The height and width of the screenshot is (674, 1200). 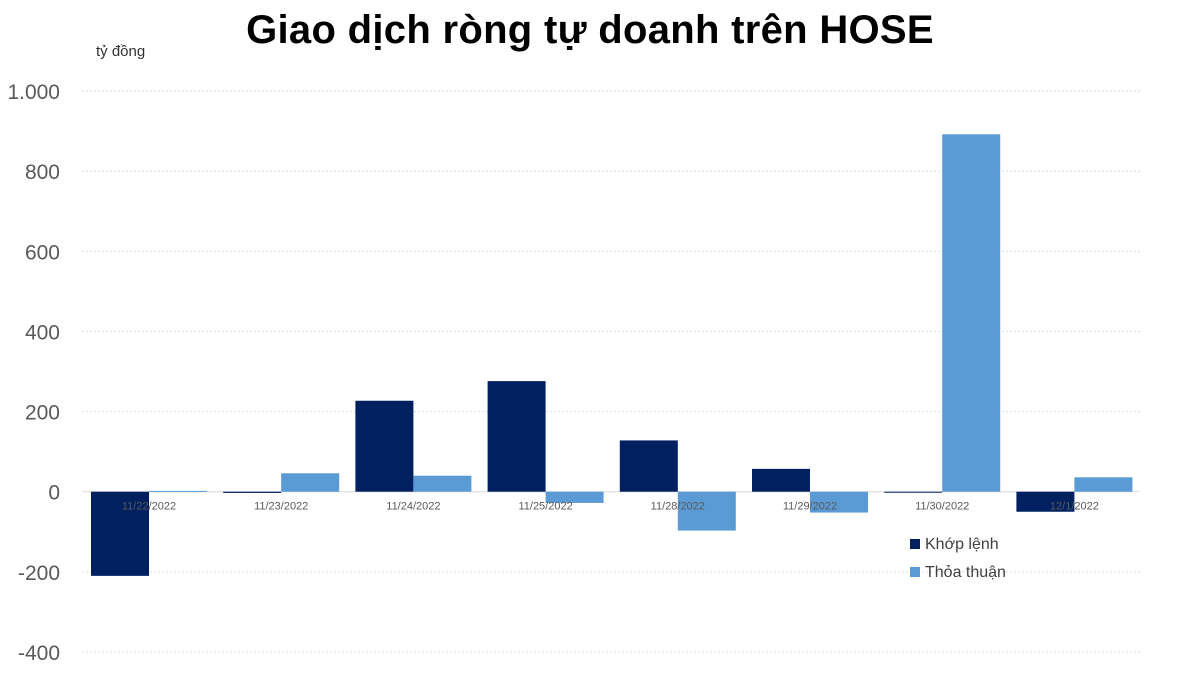 What do you see at coordinates (42, 252) in the screenshot?
I see `y-tick-label: 600` at bounding box center [42, 252].